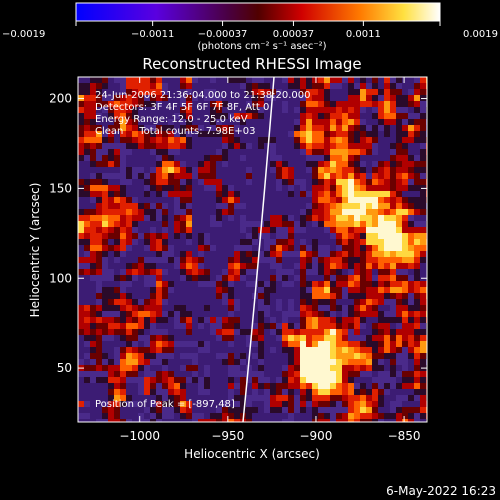 This screenshot has width=500, height=500. I want to click on annotation-time-range: 24-Jun-2006 21:36:04.000 to 21:38:20.000, so click(203, 95).